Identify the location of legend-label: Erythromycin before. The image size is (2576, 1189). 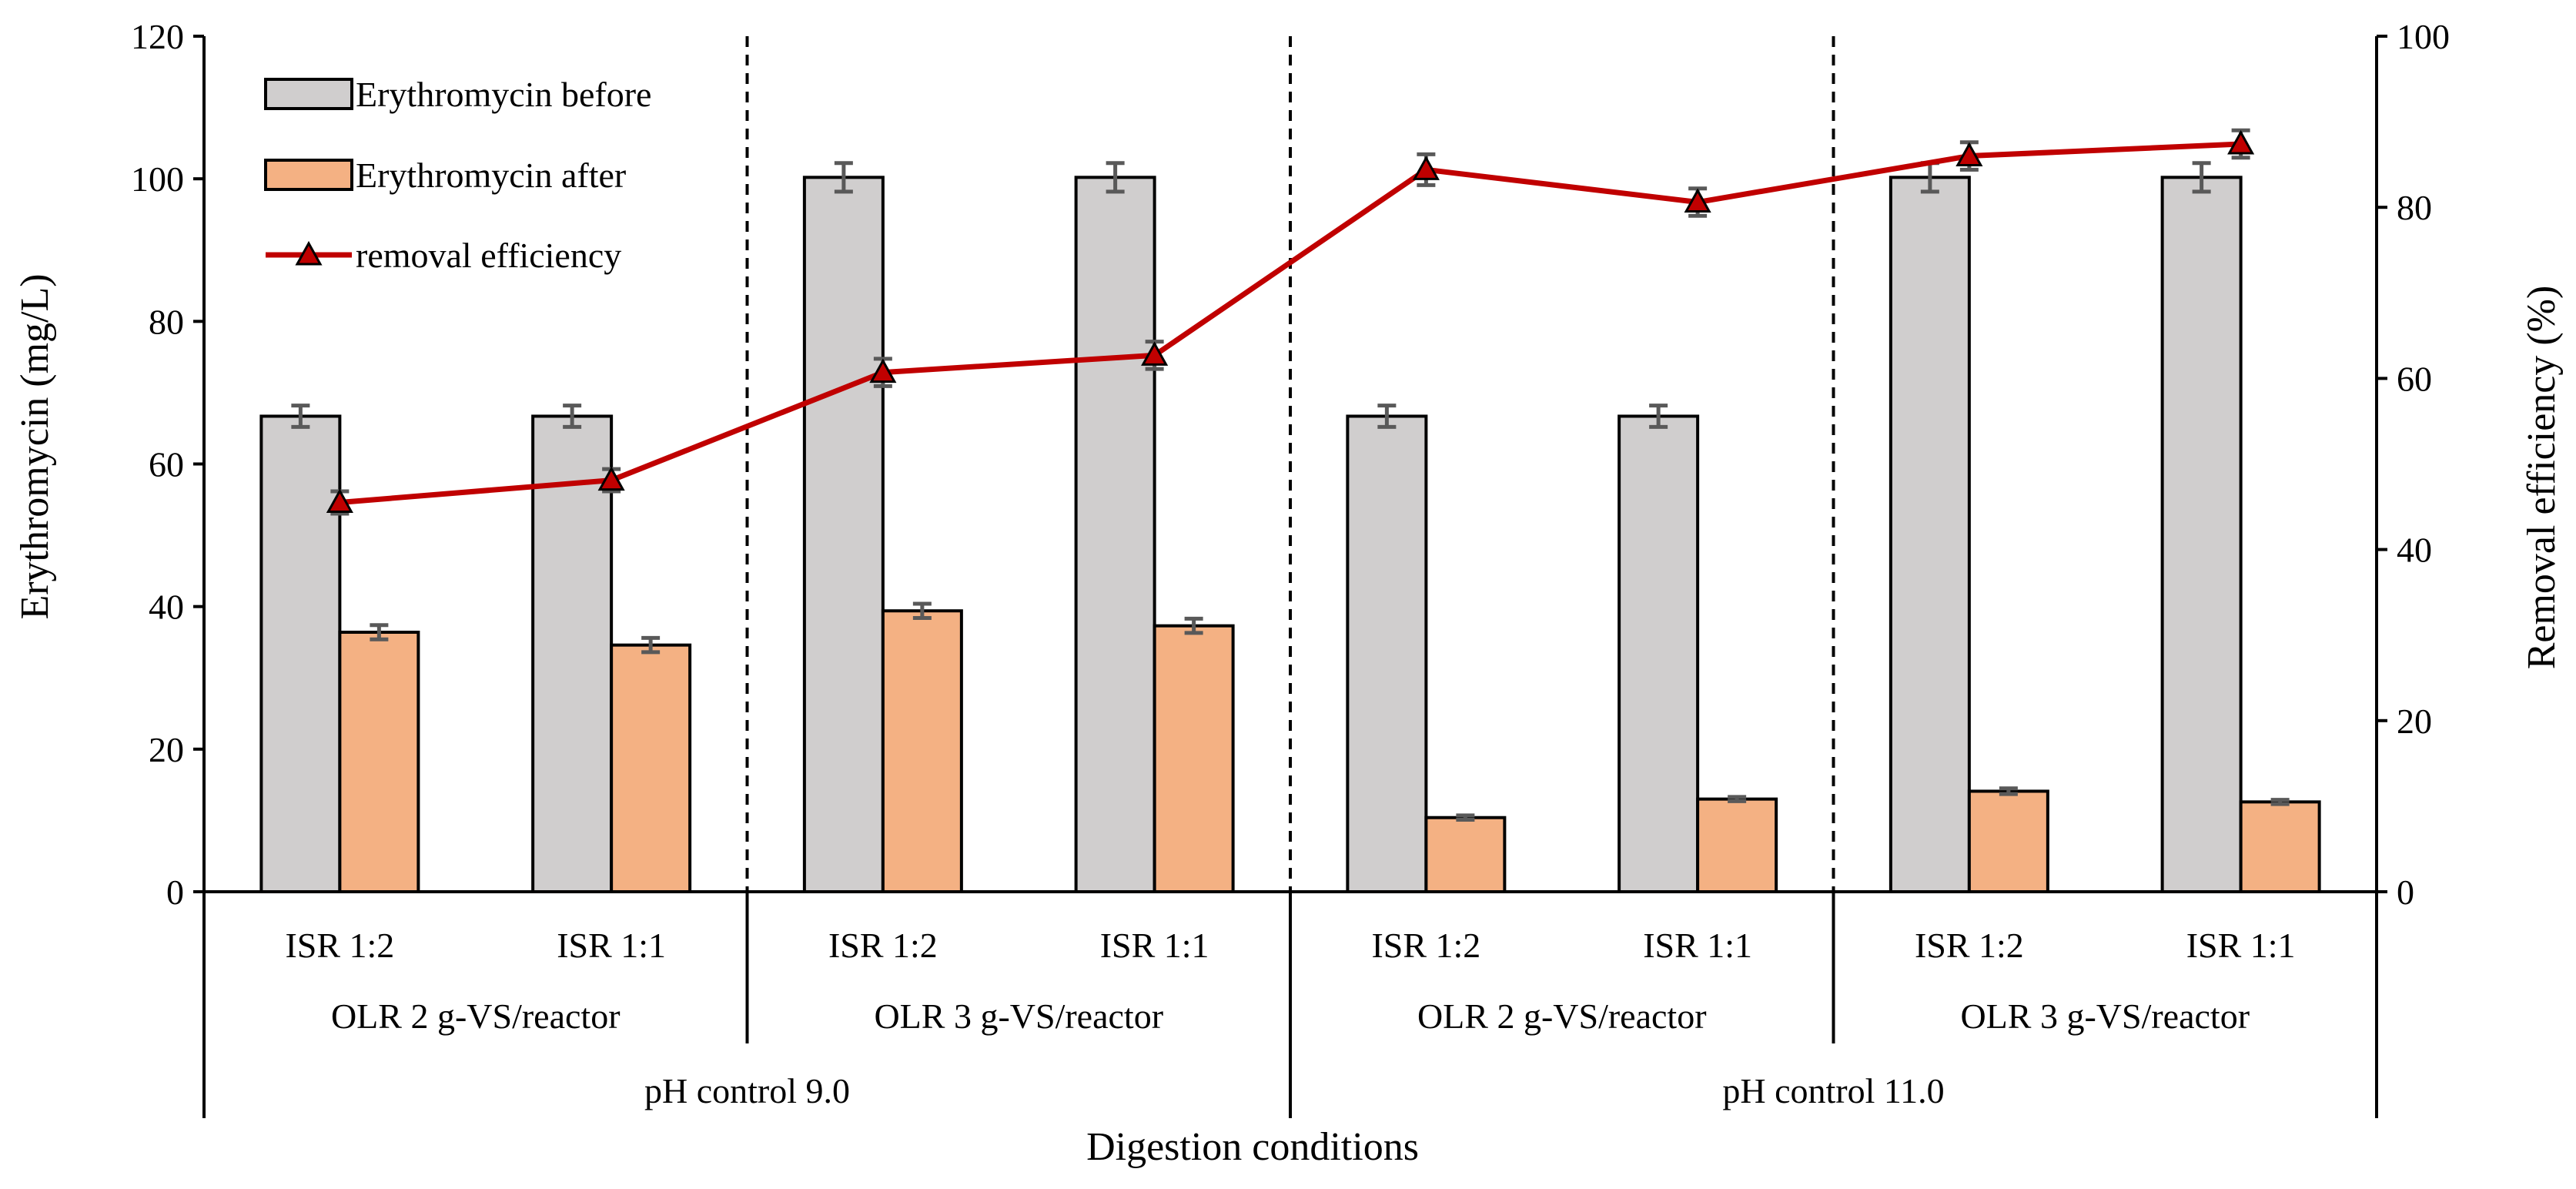
(503, 94).